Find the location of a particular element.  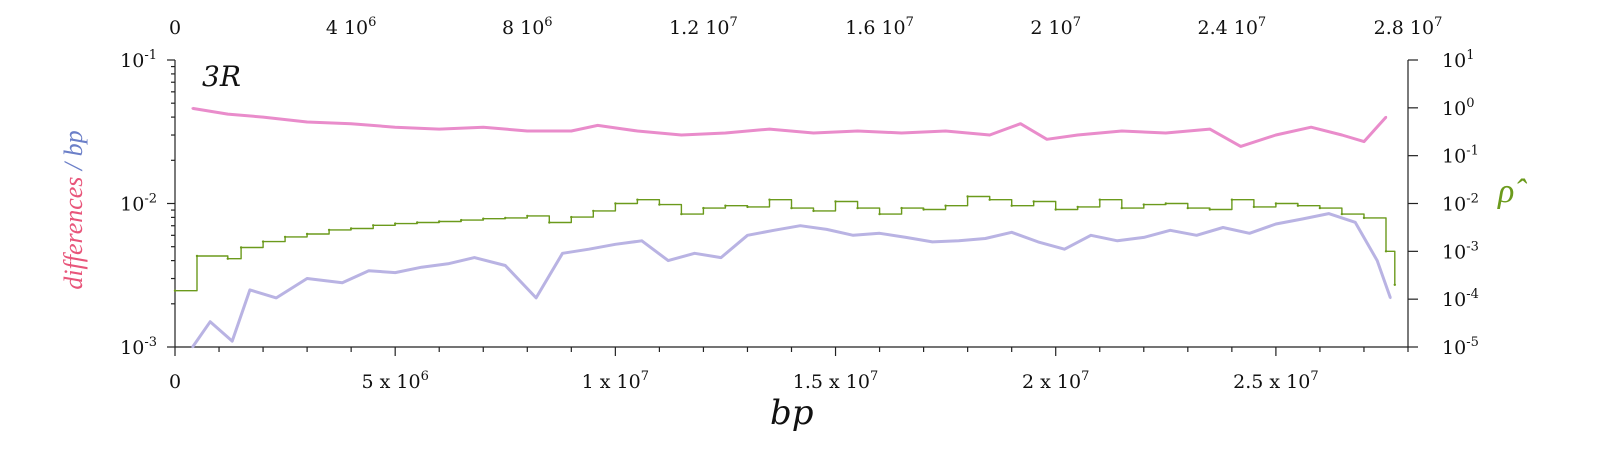

y2-tick-label: 10¹ is located at coordinates (1458, 60).